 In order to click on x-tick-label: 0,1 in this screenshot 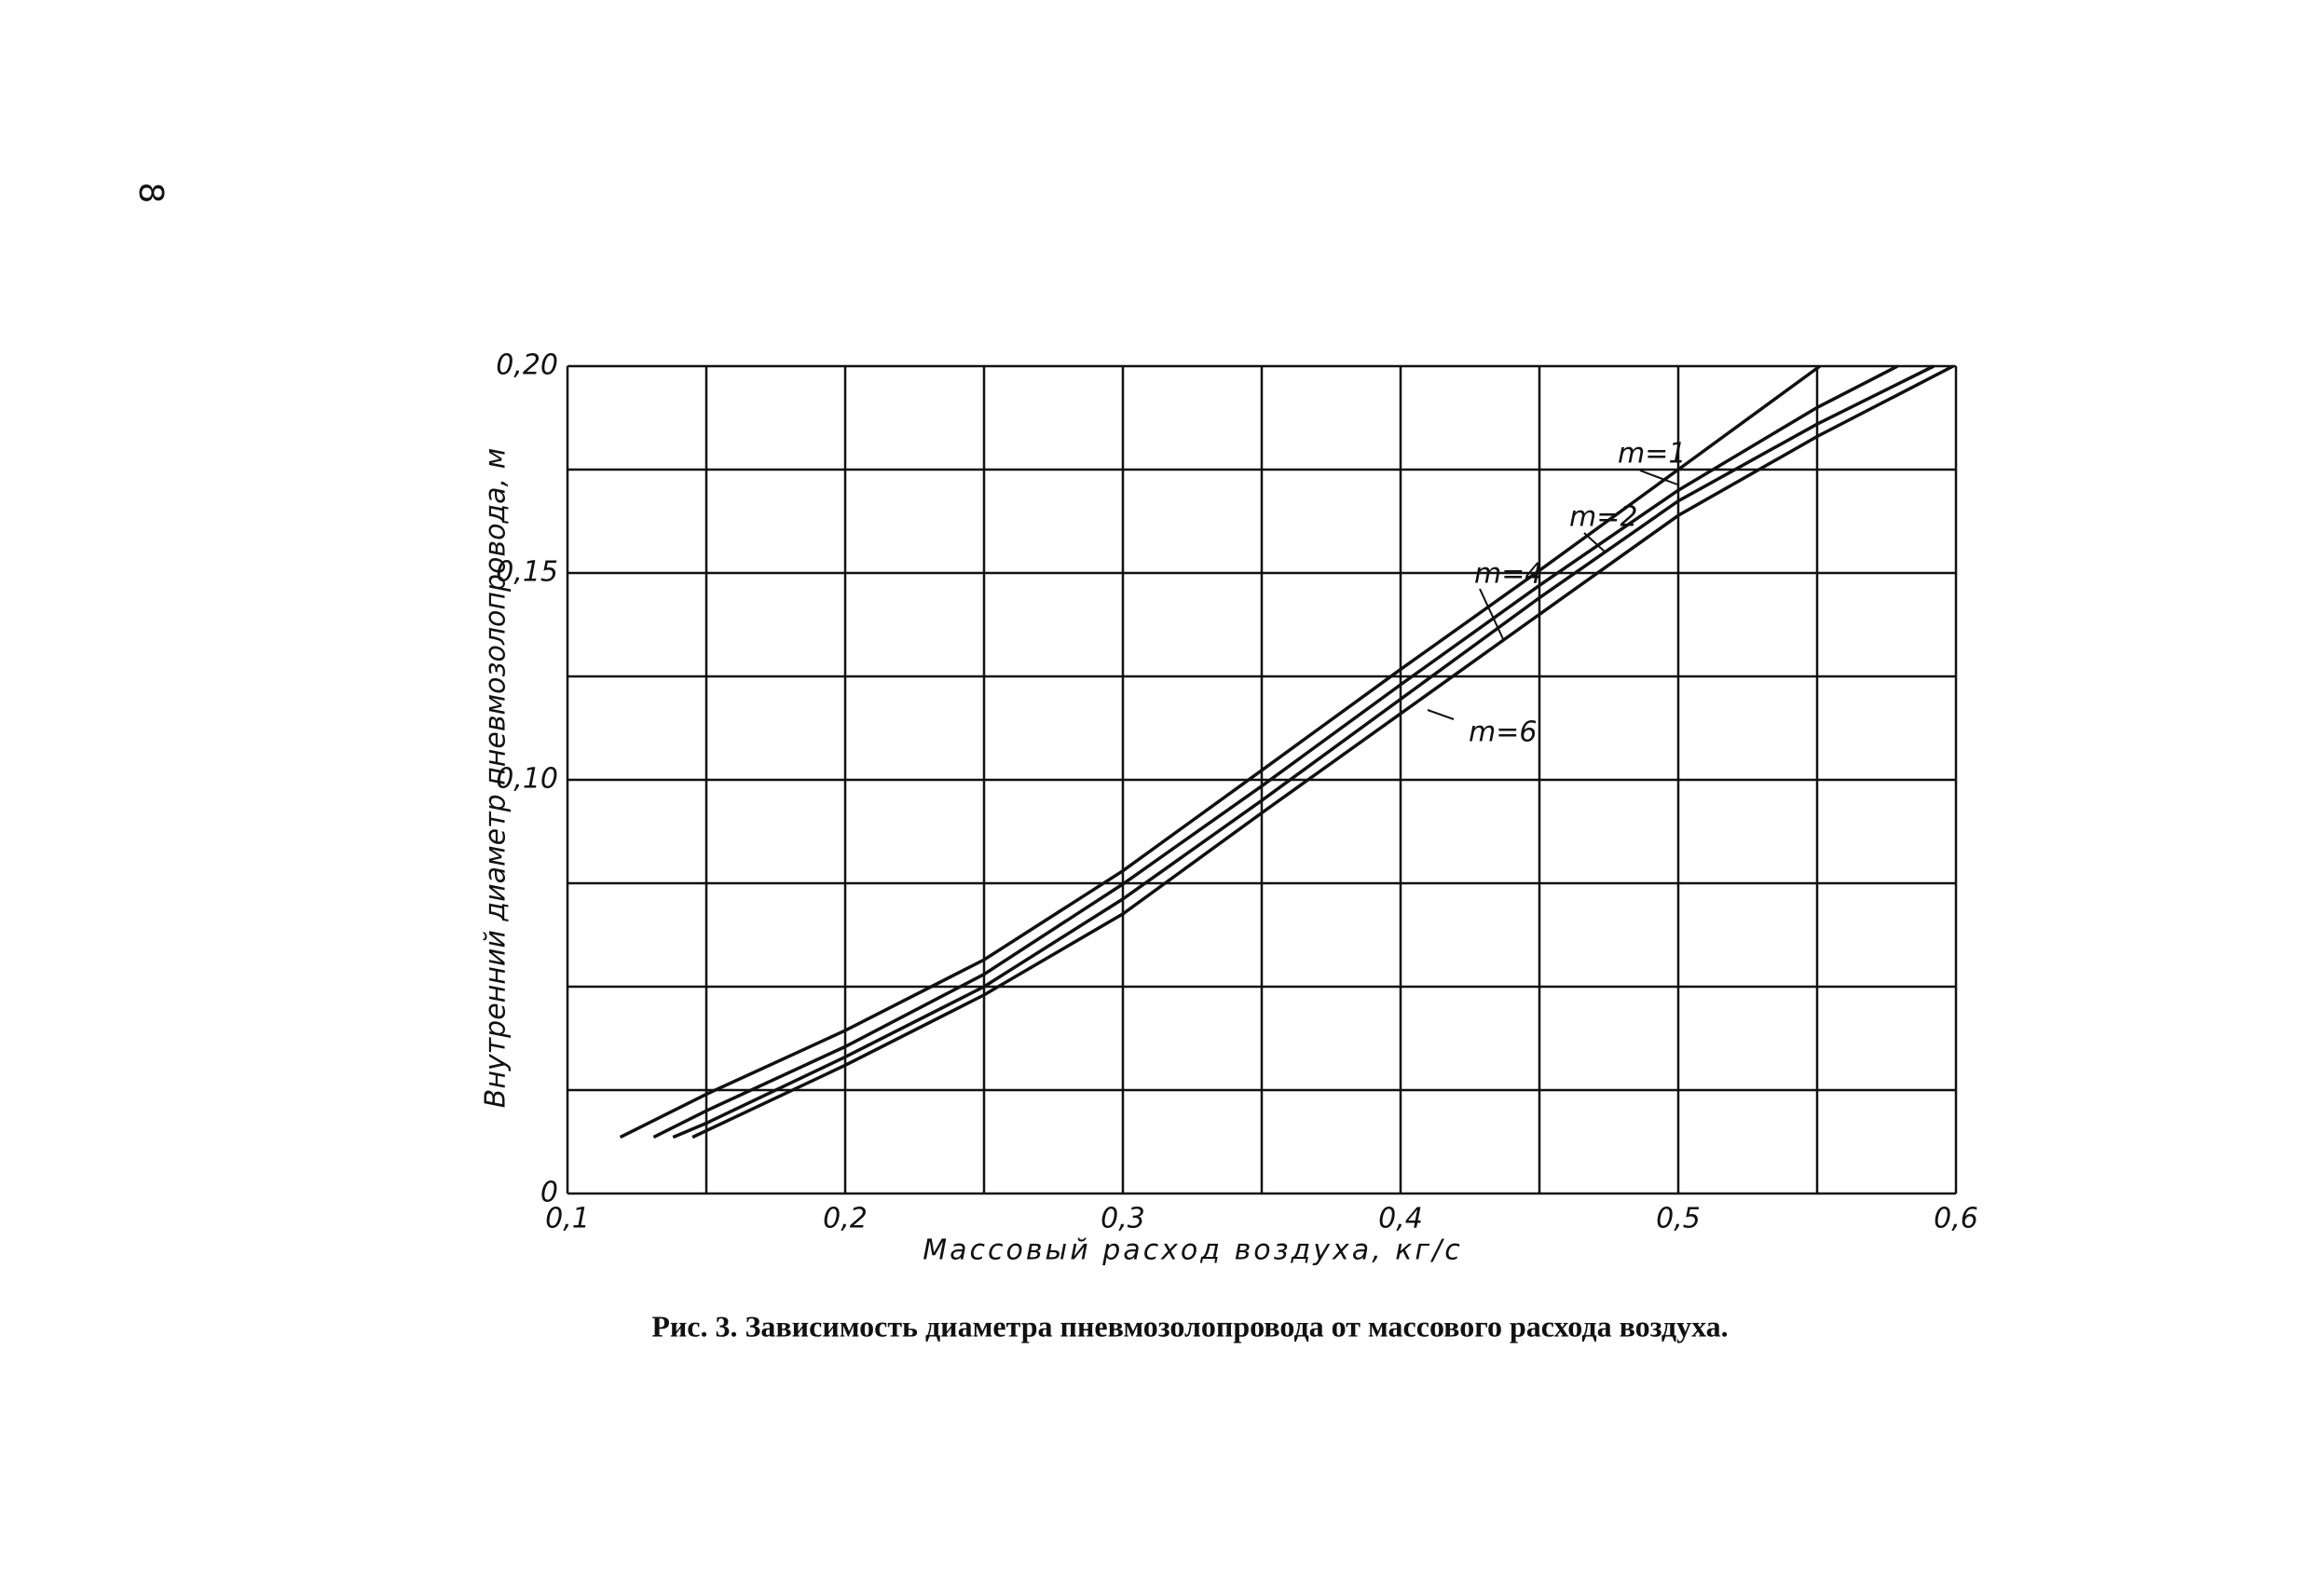, I will do `click(567, 1219)`.